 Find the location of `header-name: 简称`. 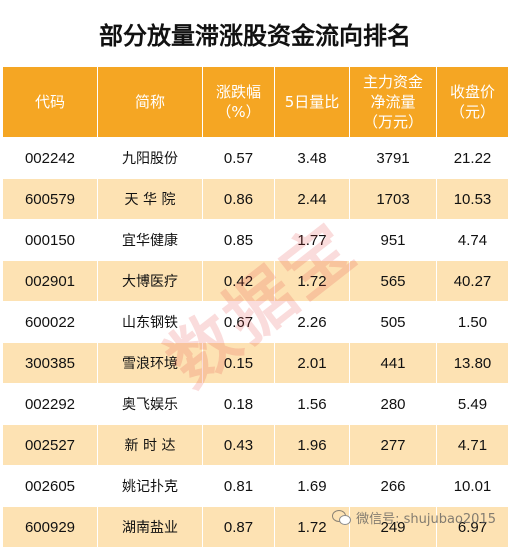

header-name: 简称 is located at coordinates (150, 102).